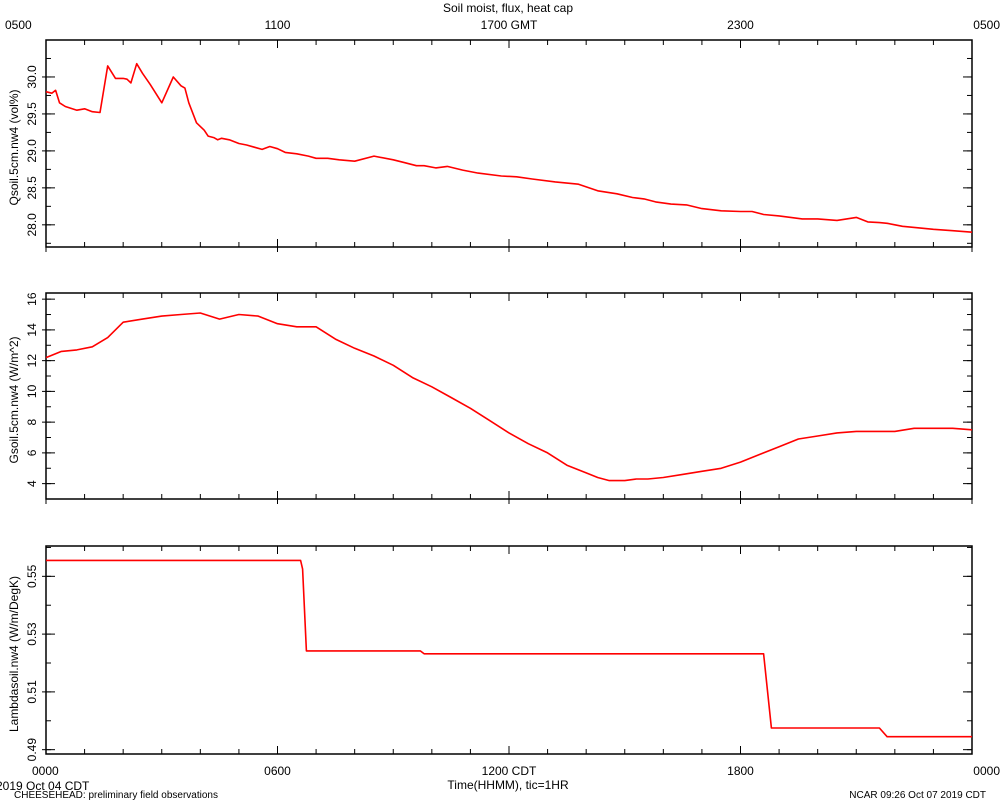 The width and height of the screenshot is (1000, 801). I want to click on y-tick-label: 29.5, so click(32, 114).